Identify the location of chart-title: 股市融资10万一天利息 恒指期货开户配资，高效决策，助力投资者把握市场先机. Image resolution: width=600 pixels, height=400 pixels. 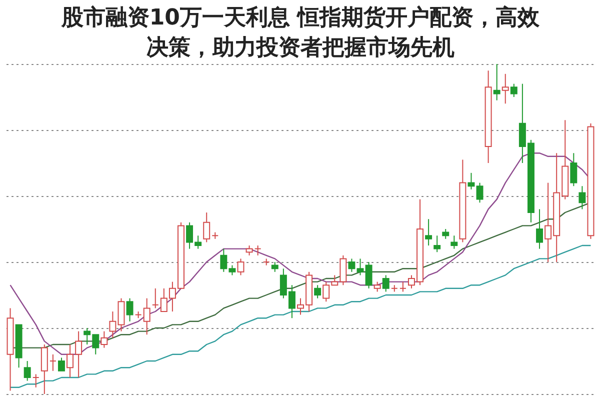
(300, 32).